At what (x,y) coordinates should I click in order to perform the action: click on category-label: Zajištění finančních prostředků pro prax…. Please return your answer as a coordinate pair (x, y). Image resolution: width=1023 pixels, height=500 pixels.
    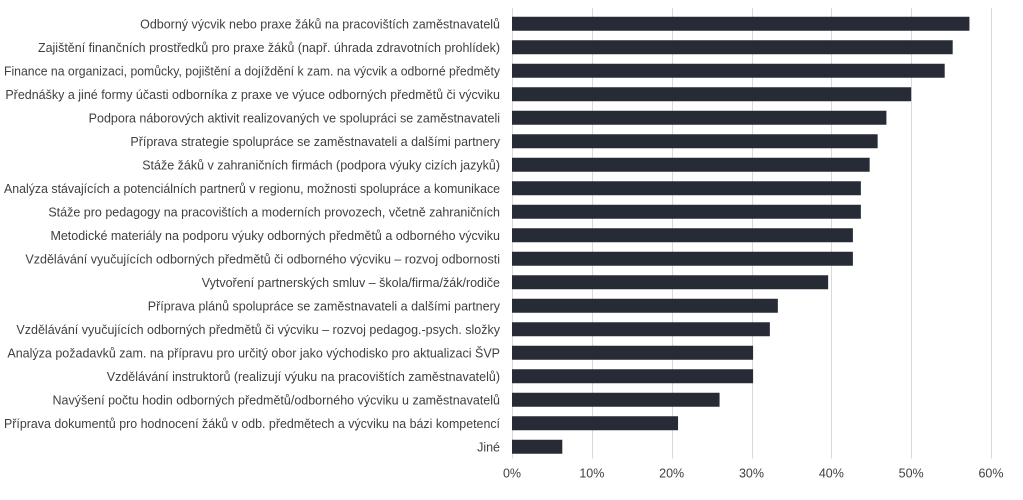
    Looking at the image, I should click on (269, 48).